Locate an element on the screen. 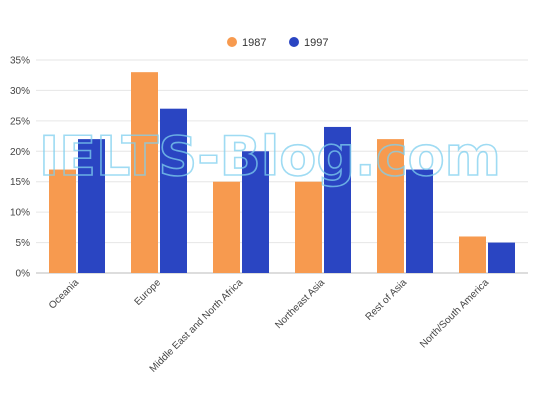 This screenshot has height=405, width=540. y-tick-label: 5% is located at coordinates (23, 243).